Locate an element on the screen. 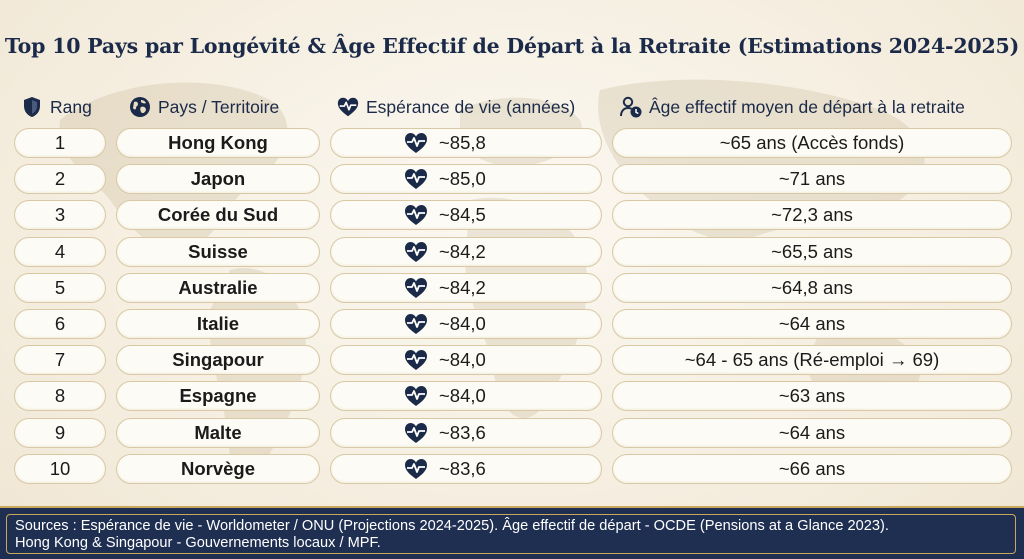 The width and height of the screenshot is (1024, 559). rank-value: 2 is located at coordinates (60, 179).